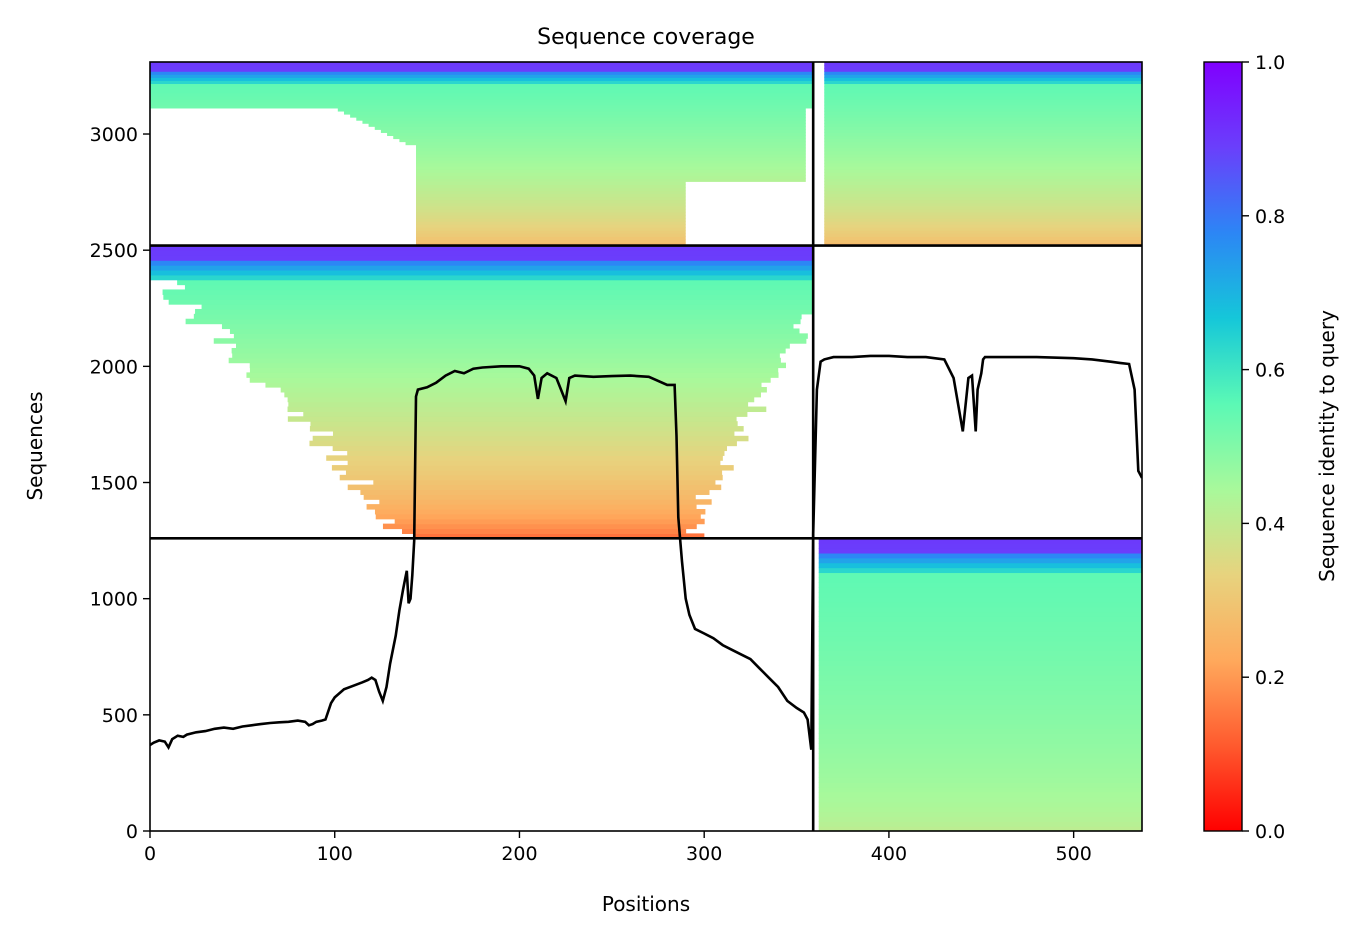 Image resolution: width=1364 pixels, height=939 pixels. What do you see at coordinates (35, 445) in the screenshot?
I see `y-axis-label: Sequences` at bounding box center [35, 445].